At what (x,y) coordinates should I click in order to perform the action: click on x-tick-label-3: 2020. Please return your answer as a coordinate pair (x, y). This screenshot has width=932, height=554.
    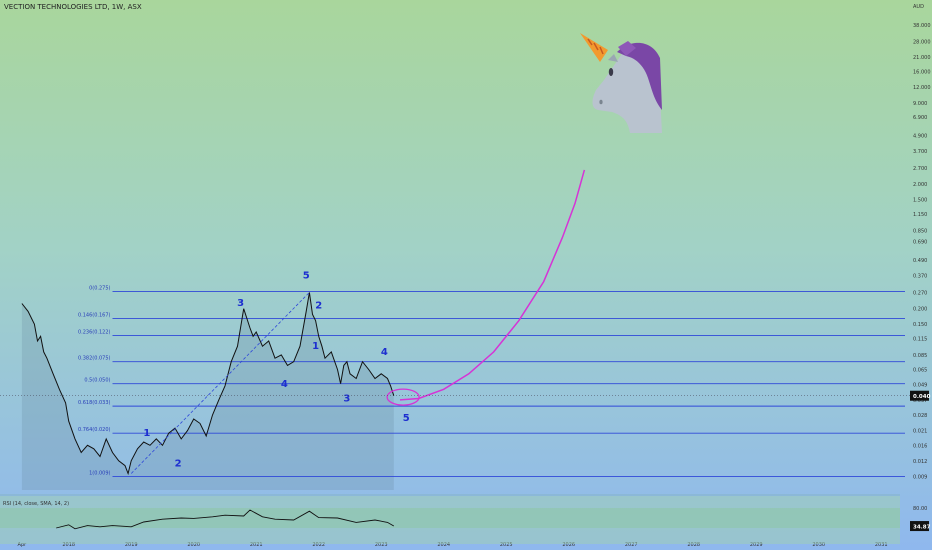
    Looking at the image, I should click on (193, 545).